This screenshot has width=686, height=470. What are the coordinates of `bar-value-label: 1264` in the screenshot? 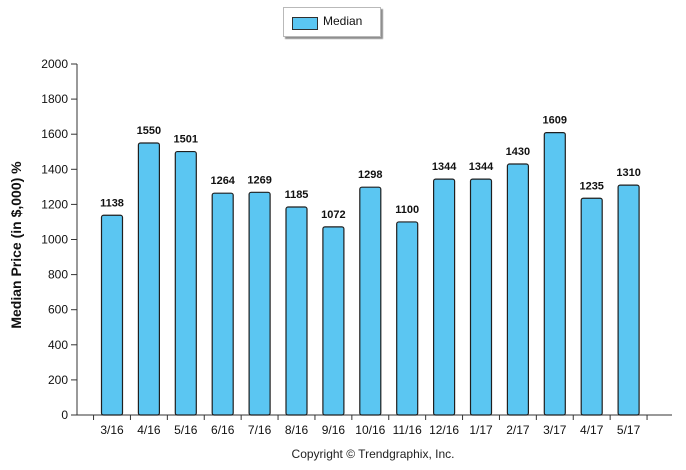 It's located at (222, 181).